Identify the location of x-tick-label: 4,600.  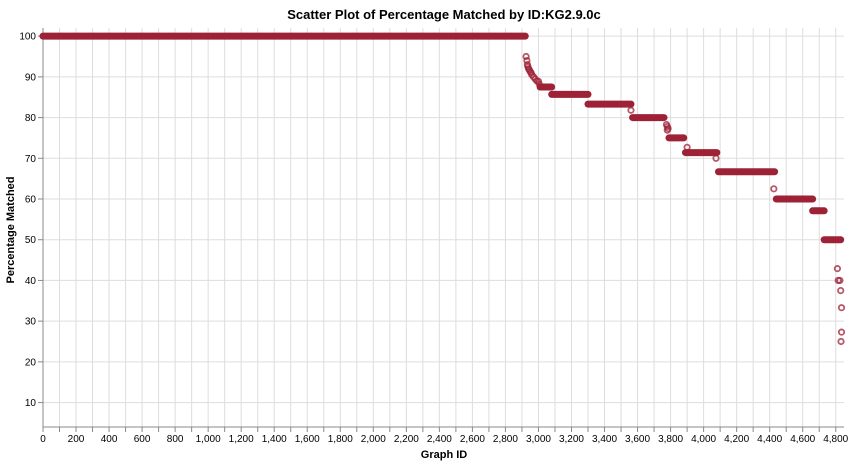
(802, 439).